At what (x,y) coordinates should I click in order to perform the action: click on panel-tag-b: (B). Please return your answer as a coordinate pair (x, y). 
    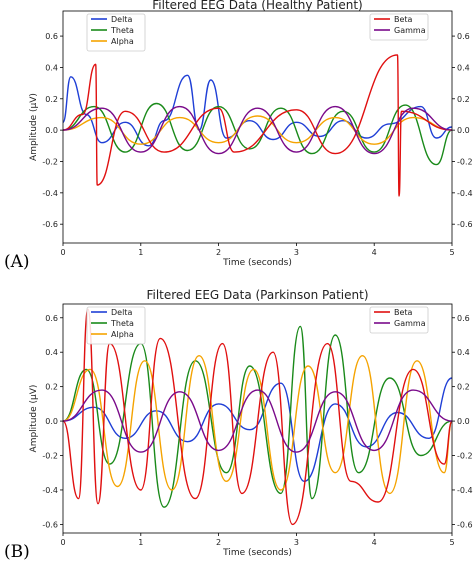
    Looking at the image, I should click on (17, 552).